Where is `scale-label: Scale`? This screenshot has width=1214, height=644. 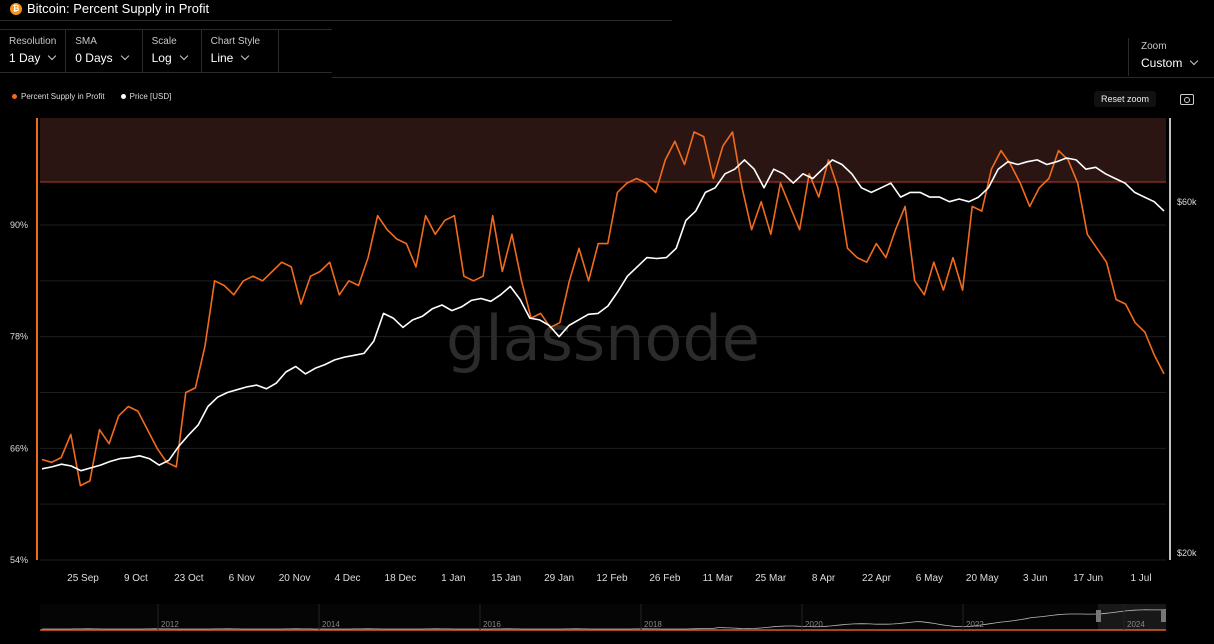 scale-label: Scale is located at coordinates (164, 41).